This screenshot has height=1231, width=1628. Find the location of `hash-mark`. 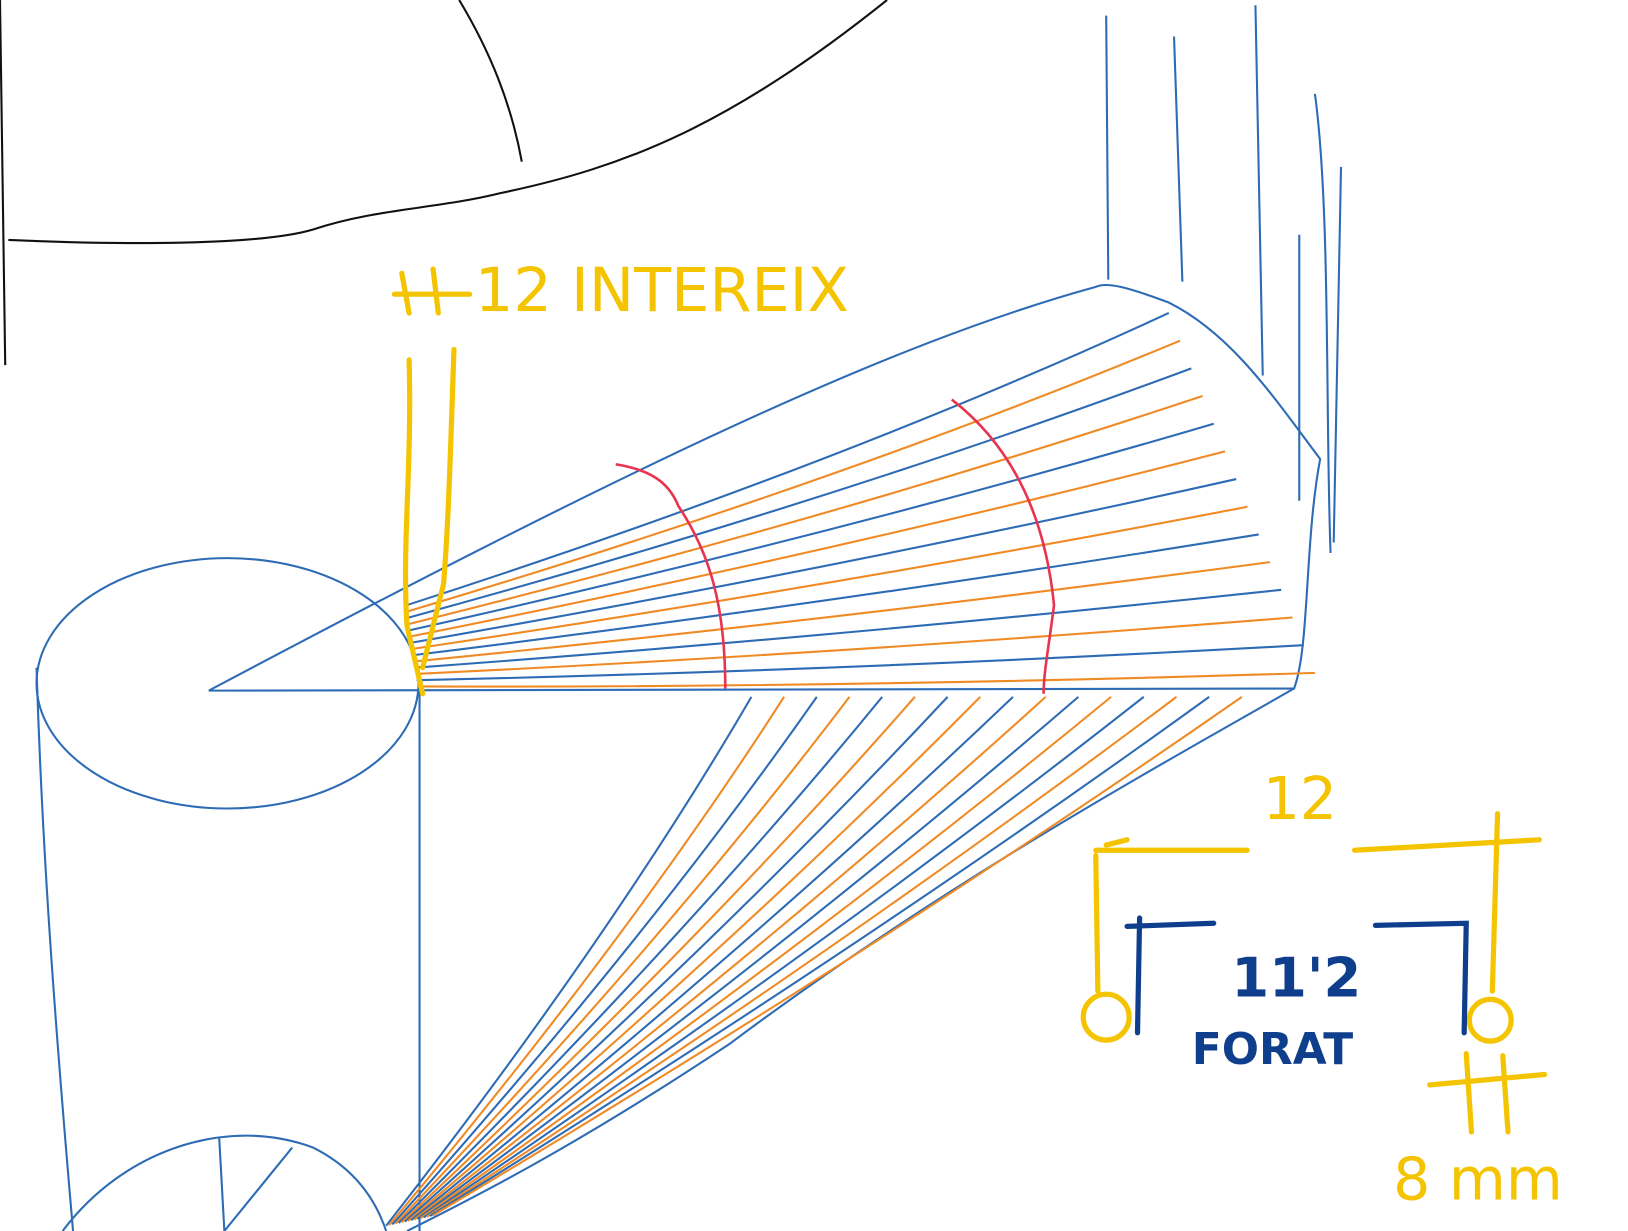

hash-mark is located at coordinates (432, 291).